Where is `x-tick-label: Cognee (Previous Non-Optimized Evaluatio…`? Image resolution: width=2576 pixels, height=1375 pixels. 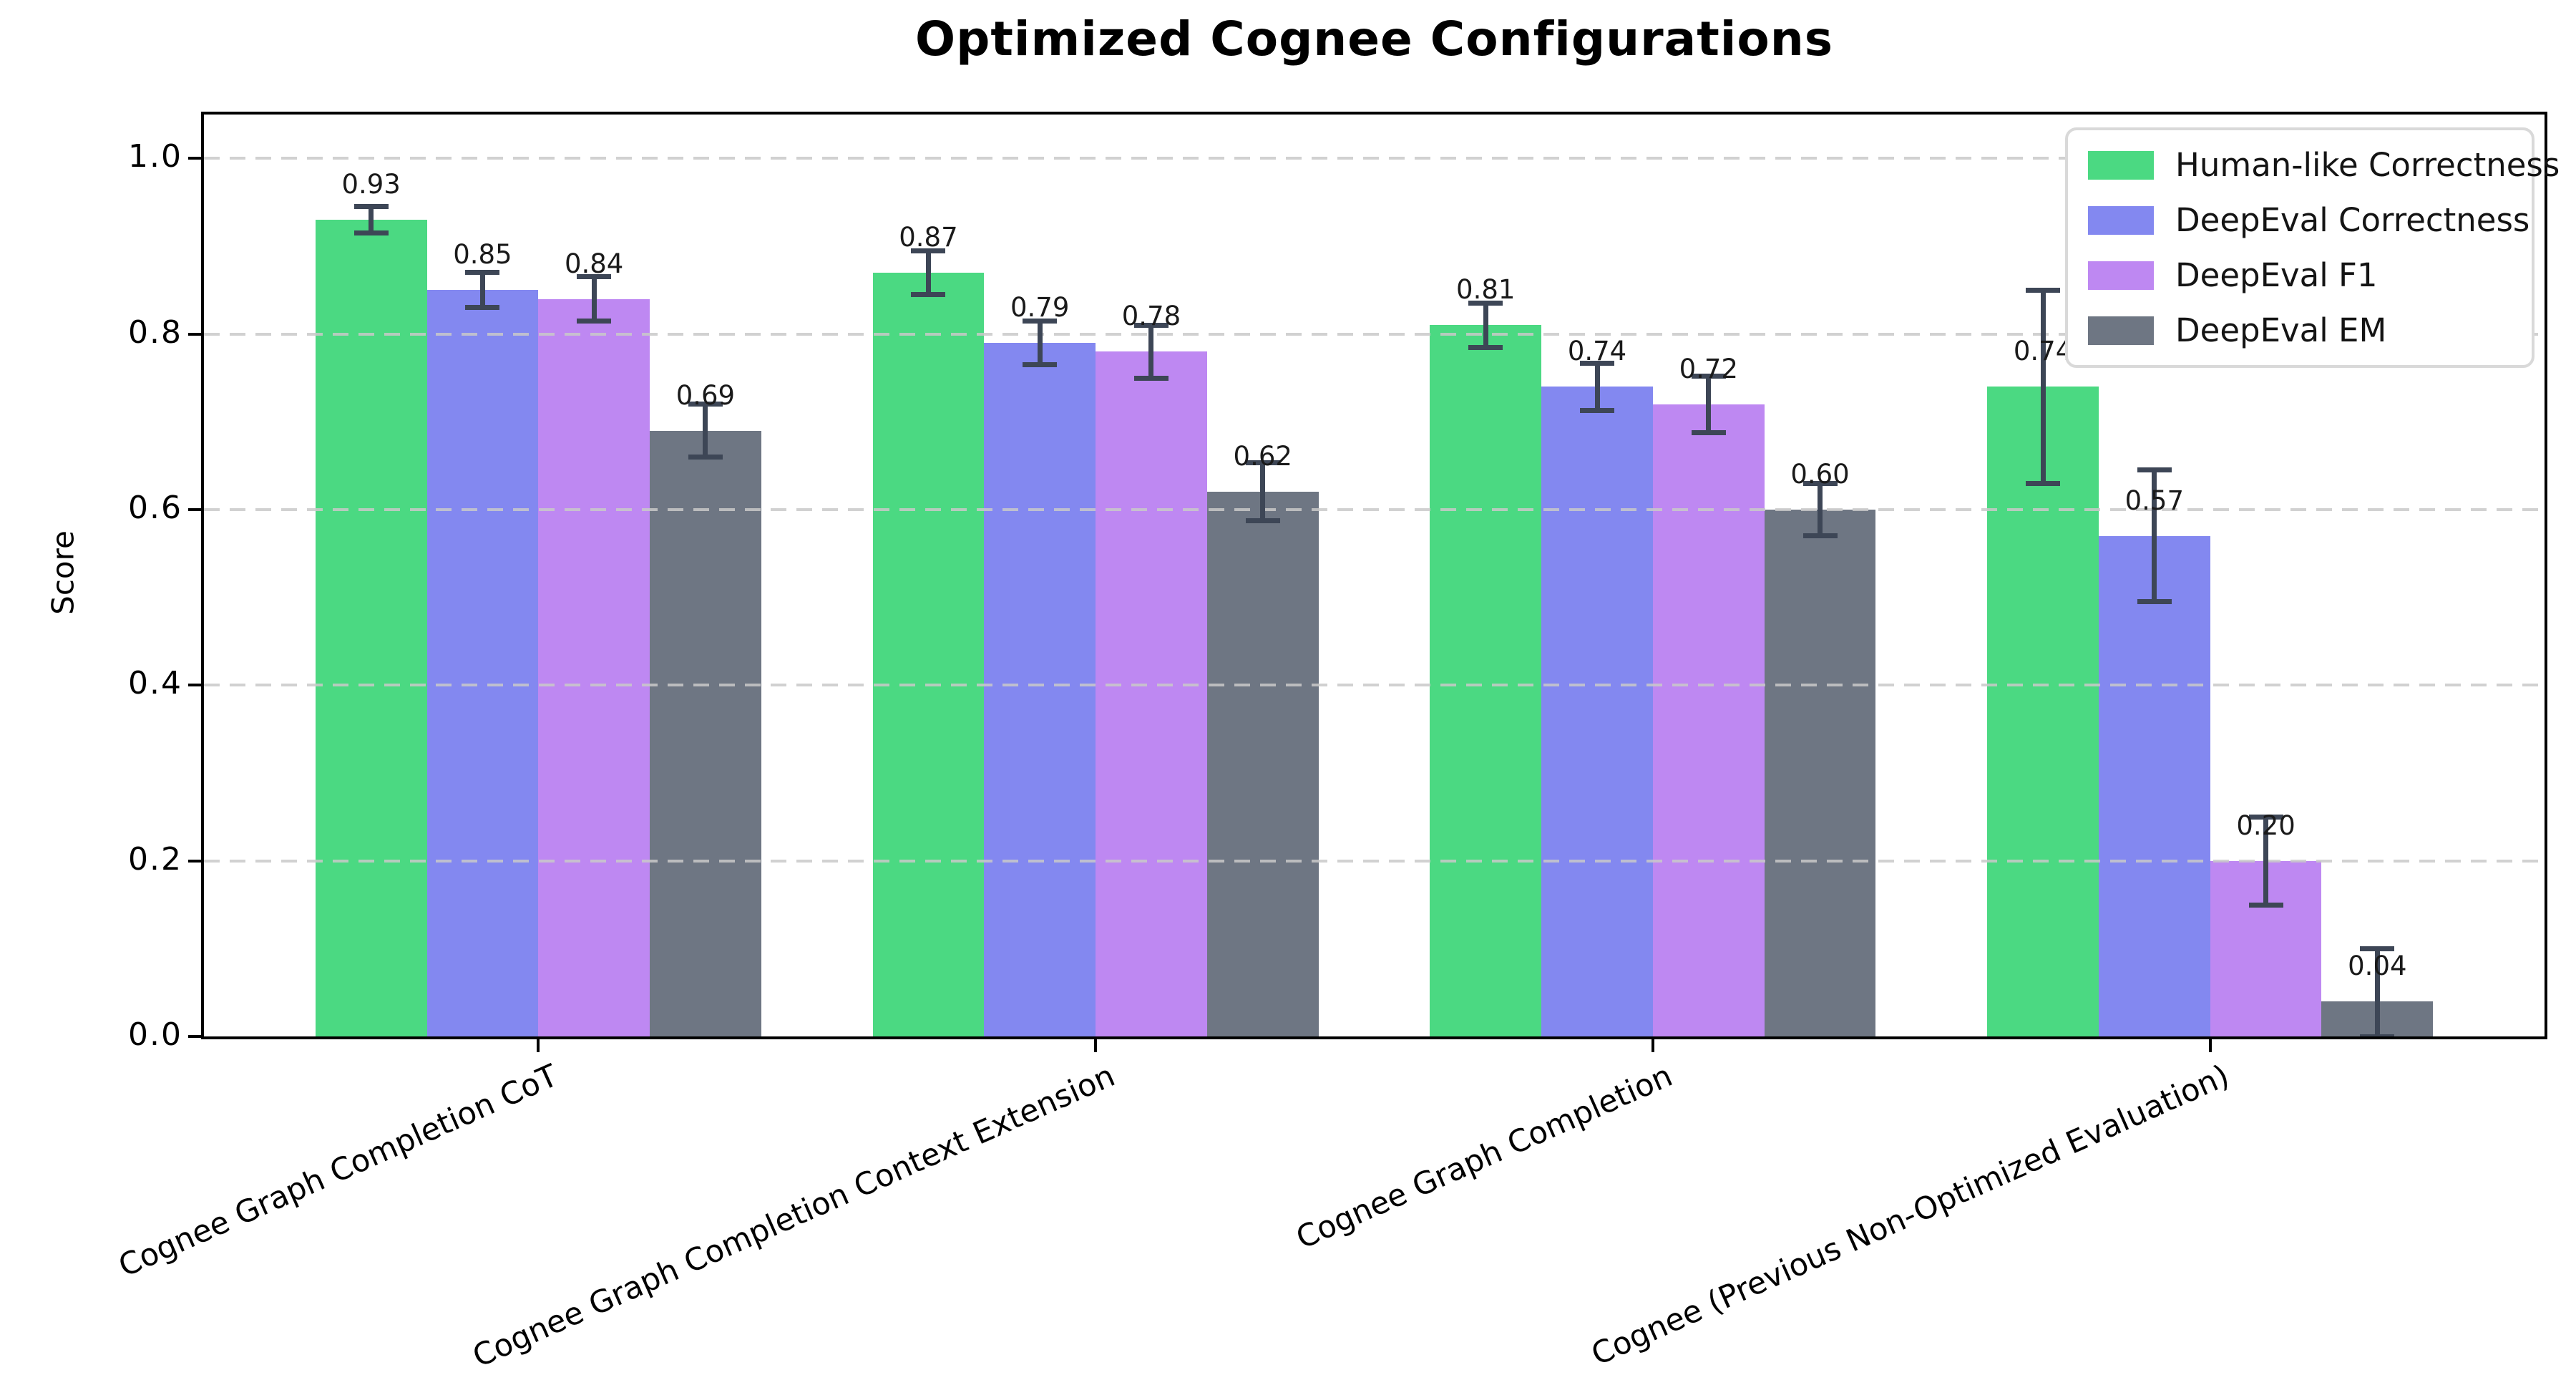 x-tick-label: Cognee (Previous Non-Optimized Evaluatio… is located at coordinates (1910, 1216).